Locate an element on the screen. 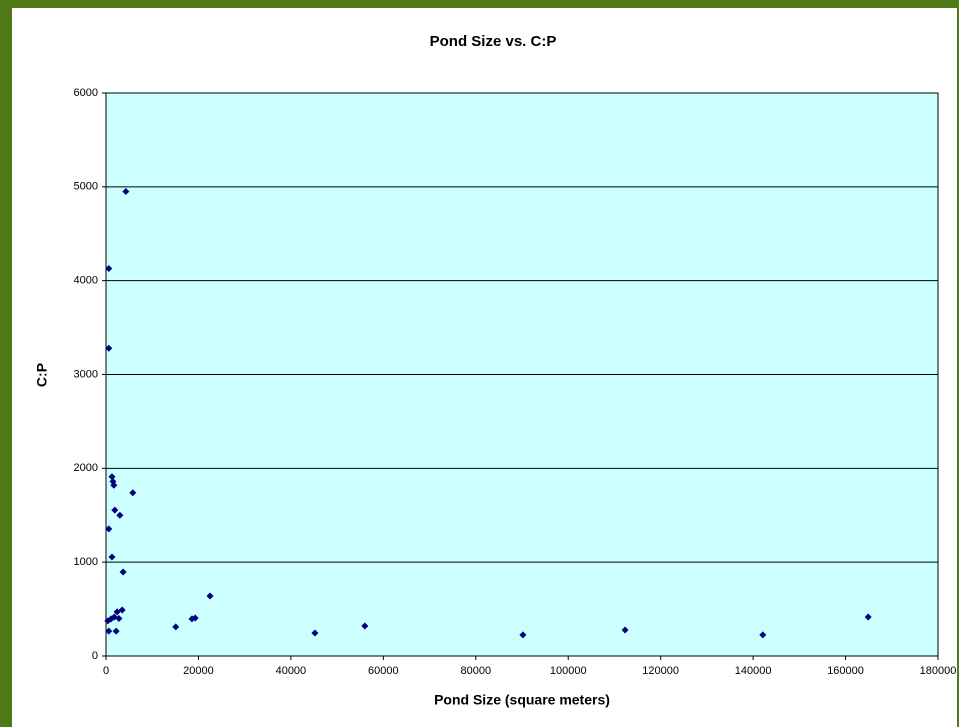 The image size is (959, 727). y-tick-label: 0 is located at coordinates (95, 656).